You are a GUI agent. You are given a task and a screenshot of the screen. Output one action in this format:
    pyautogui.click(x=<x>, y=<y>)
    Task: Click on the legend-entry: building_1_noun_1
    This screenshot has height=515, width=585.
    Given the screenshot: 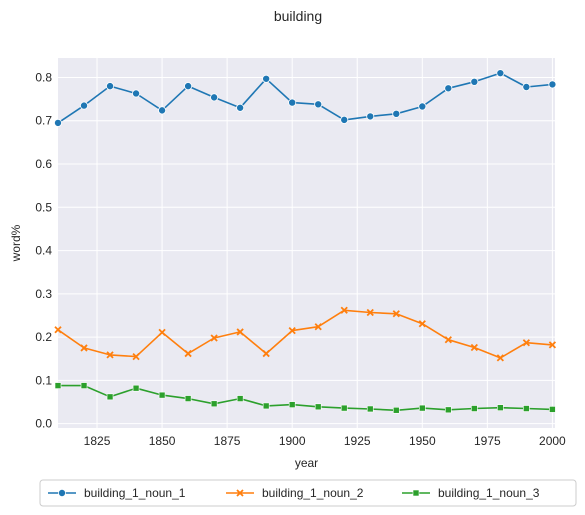 What is the action you would take?
    pyautogui.click(x=117, y=493)
    